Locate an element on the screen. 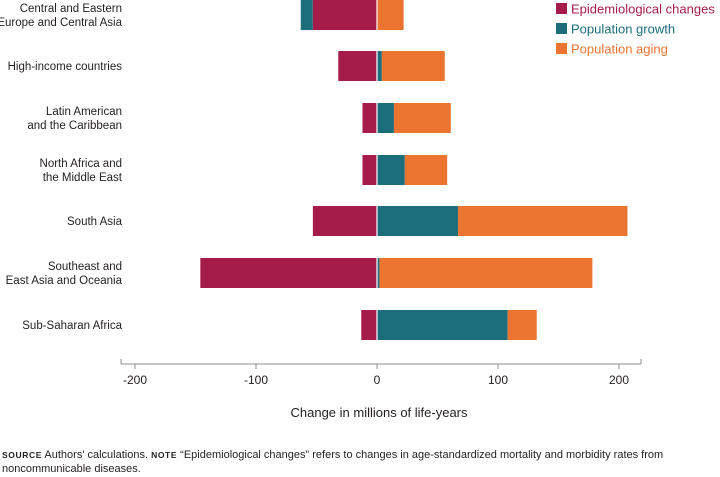 This screenshot has width=720, height=477. legend-swatch-population-growth is located at coordinates (561, 28).